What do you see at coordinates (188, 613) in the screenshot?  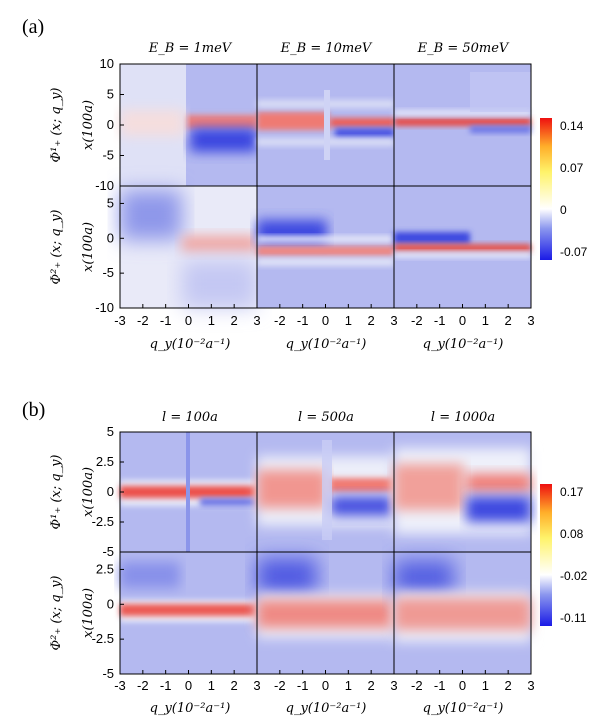 I see `heatmap-b-r2-c1` at bounding box center [188, 613].